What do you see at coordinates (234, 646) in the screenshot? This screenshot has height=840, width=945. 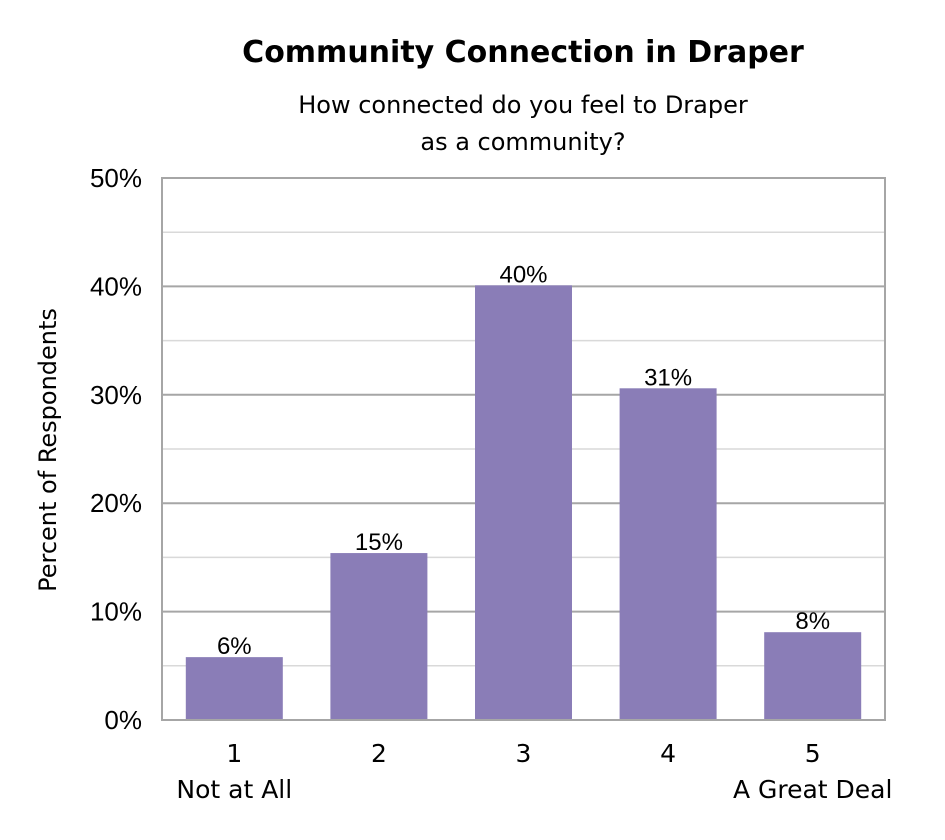 I see `data-label-1: 6%` at bounding box center [234, 646].